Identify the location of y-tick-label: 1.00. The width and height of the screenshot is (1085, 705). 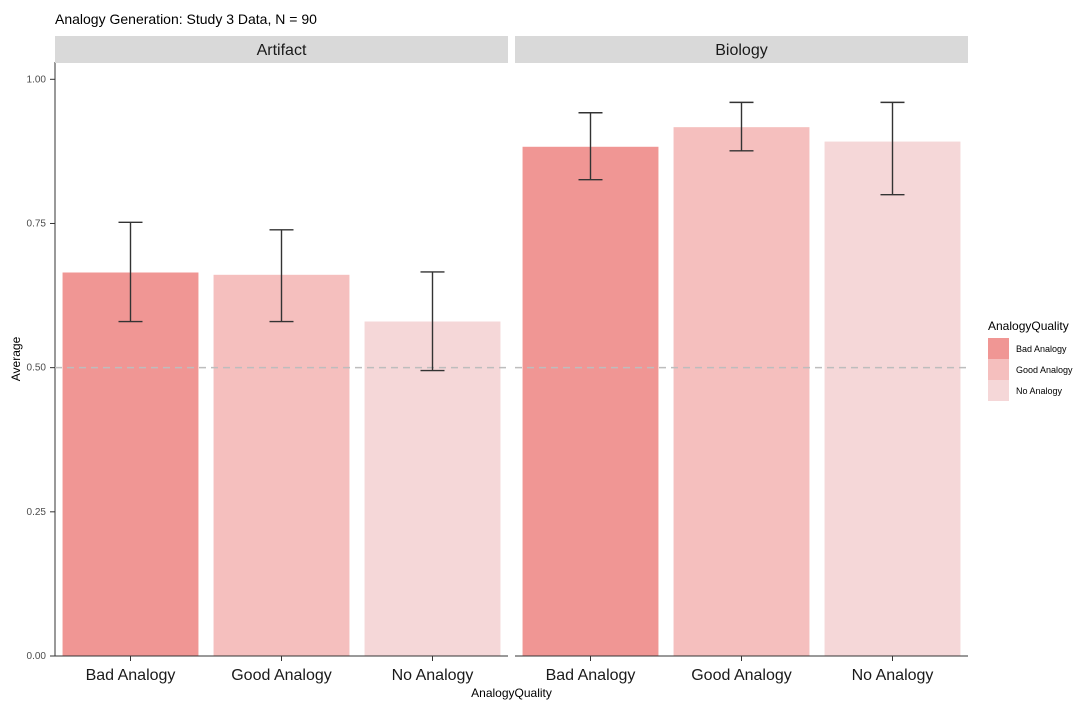
(37, 79).